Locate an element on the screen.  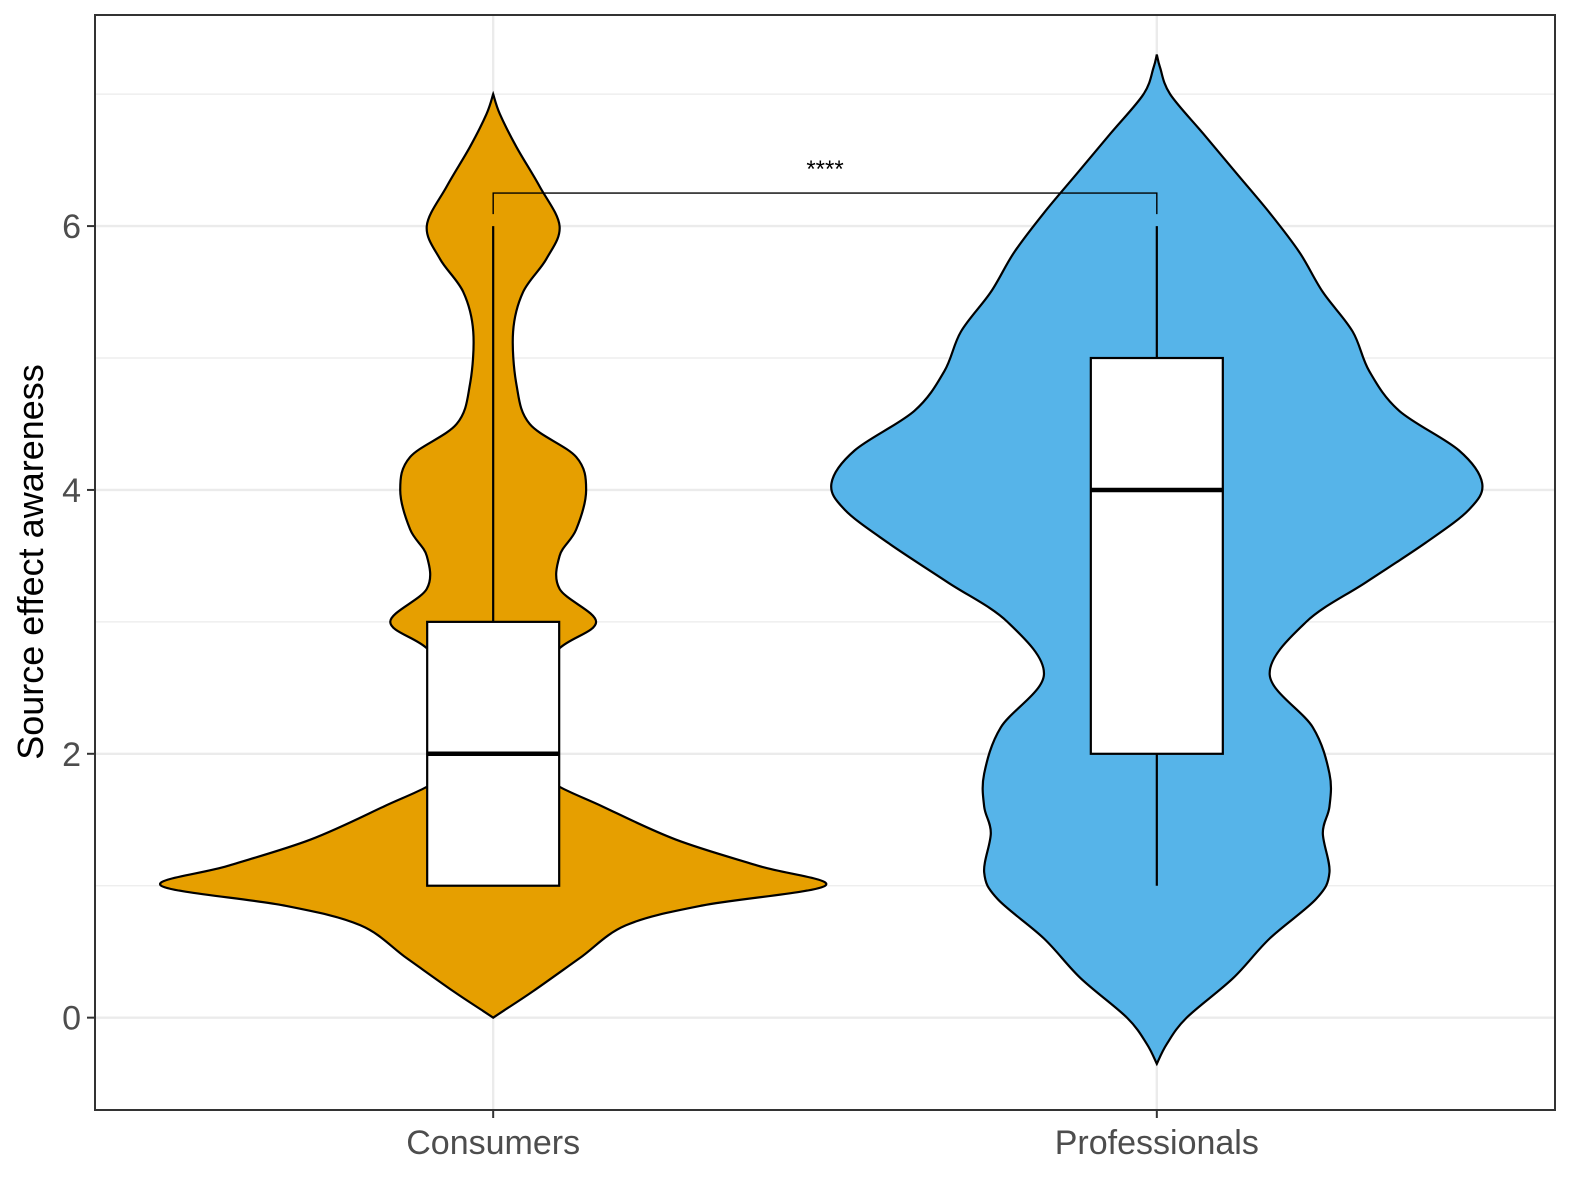
significance-annotation: **** is located at coordinates (825, 185).